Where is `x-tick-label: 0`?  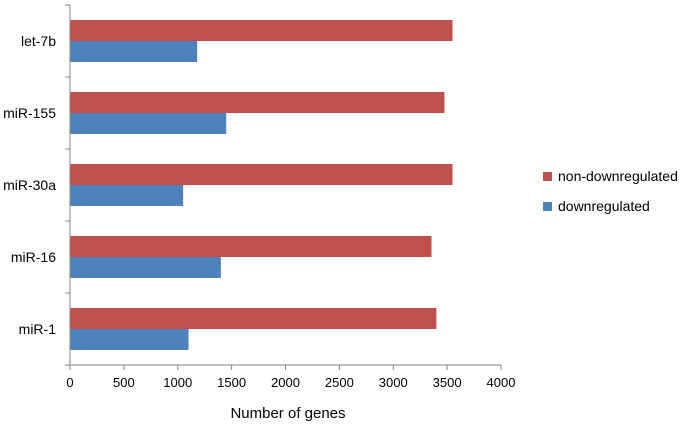
x-tick-label: 0 is located at coordinates (69, 382).